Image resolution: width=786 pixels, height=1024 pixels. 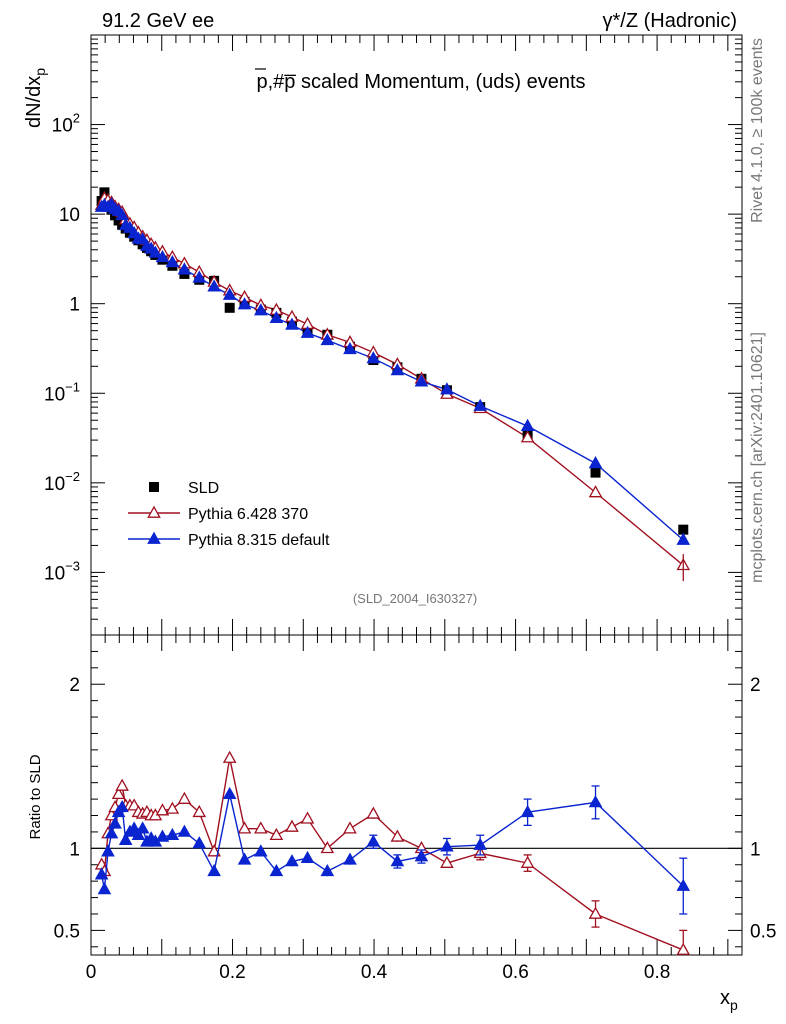 I want to click on mcplots-label: mcplots.cern.ch [arXiv:2401.10621], so click(x=757, y=457).